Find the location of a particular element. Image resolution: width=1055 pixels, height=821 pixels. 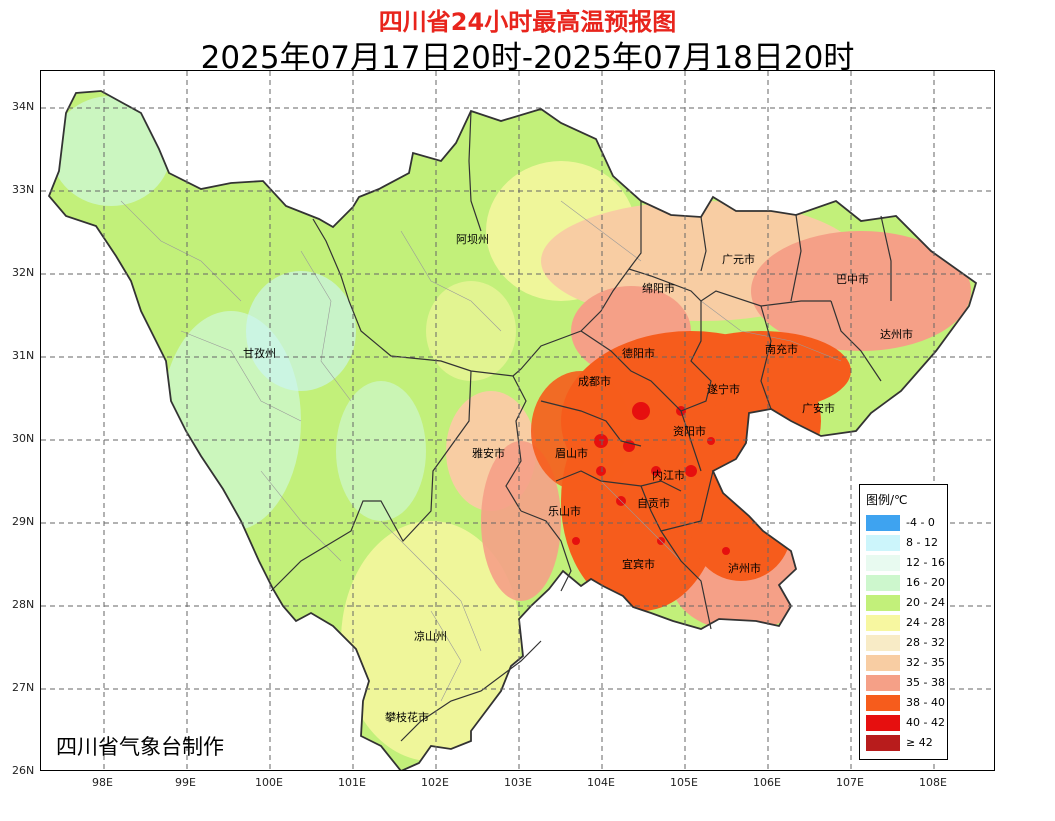

legend-label: 40 - 42 is located at coordinates (925, 722).